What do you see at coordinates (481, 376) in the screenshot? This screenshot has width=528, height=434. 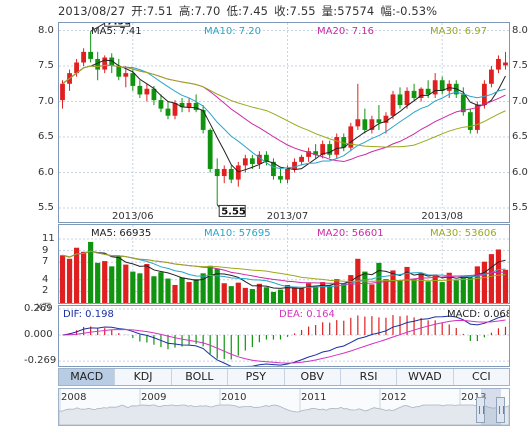 I see `tab-cci: CCI` at bounding box center [481, 376].